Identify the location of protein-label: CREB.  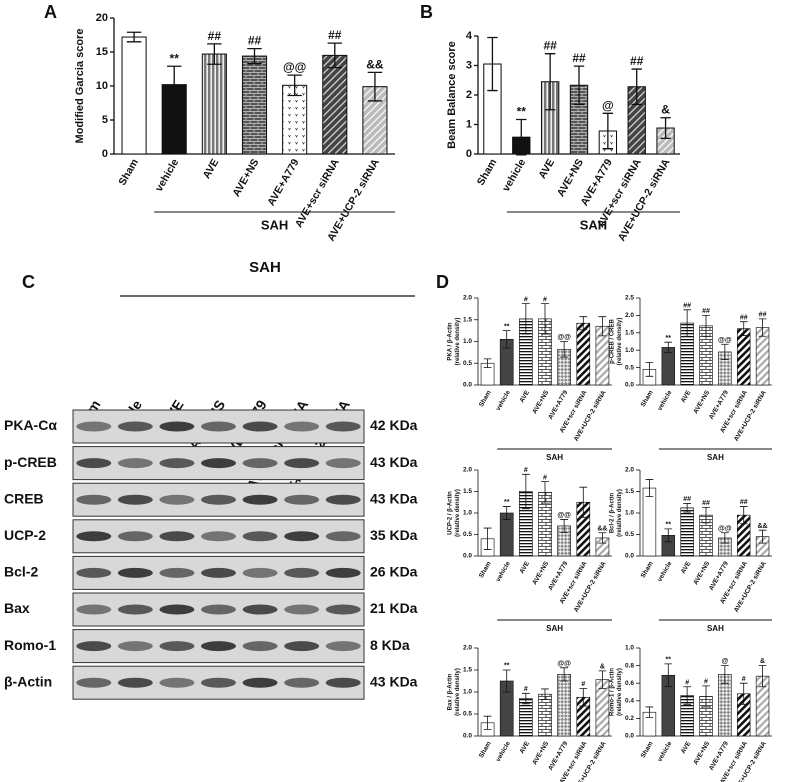
(24, 498).